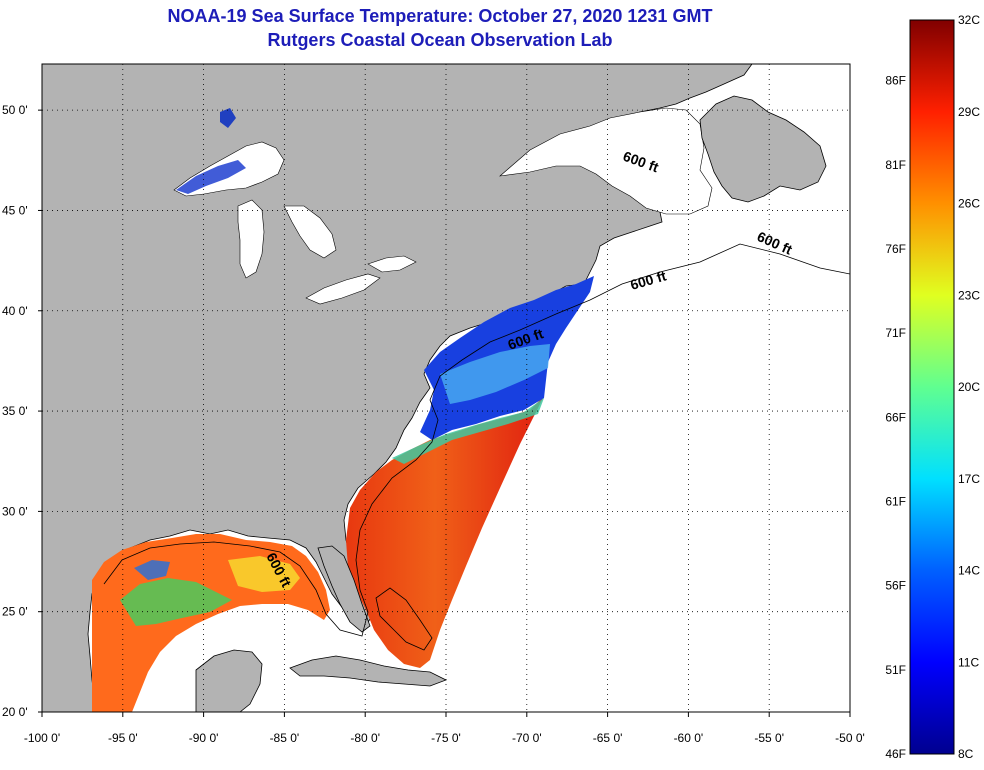  Describe the element at coordinates (527, 738) in the screenshot. I see `longitude-tick-label: -70 0'` at that location.